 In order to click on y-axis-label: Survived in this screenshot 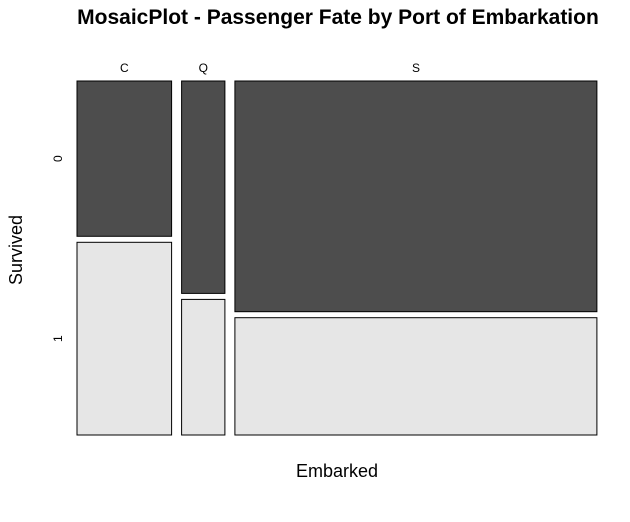, I will do `click(16, 250)`.